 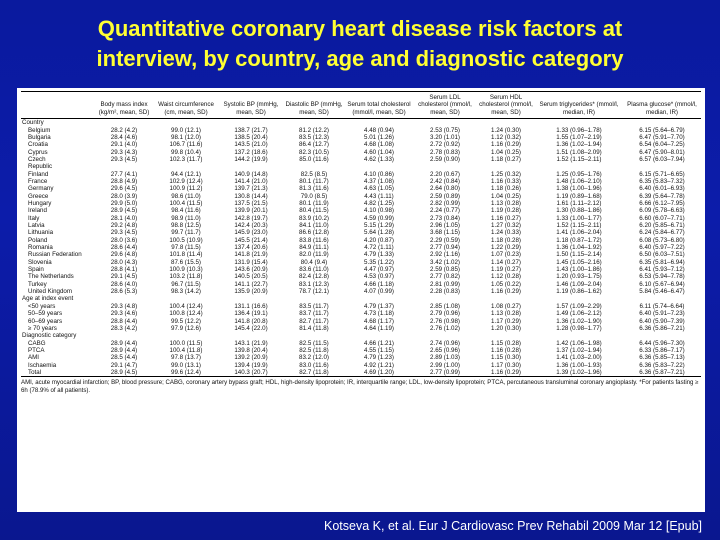 What do you see at coordinates (186, 314) in the screenshot?
I see `table-cell: 100.8 (12.4)` at bounding box center [186, 314].